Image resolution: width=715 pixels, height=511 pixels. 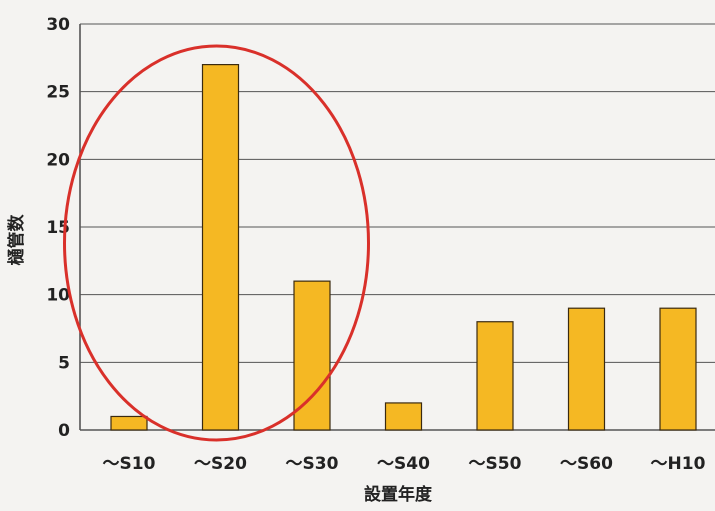 What do you see at coordinates (58, 25) in the screenshot?
I see `y-tick-label-30: 30` at bounding box center [58, 25].